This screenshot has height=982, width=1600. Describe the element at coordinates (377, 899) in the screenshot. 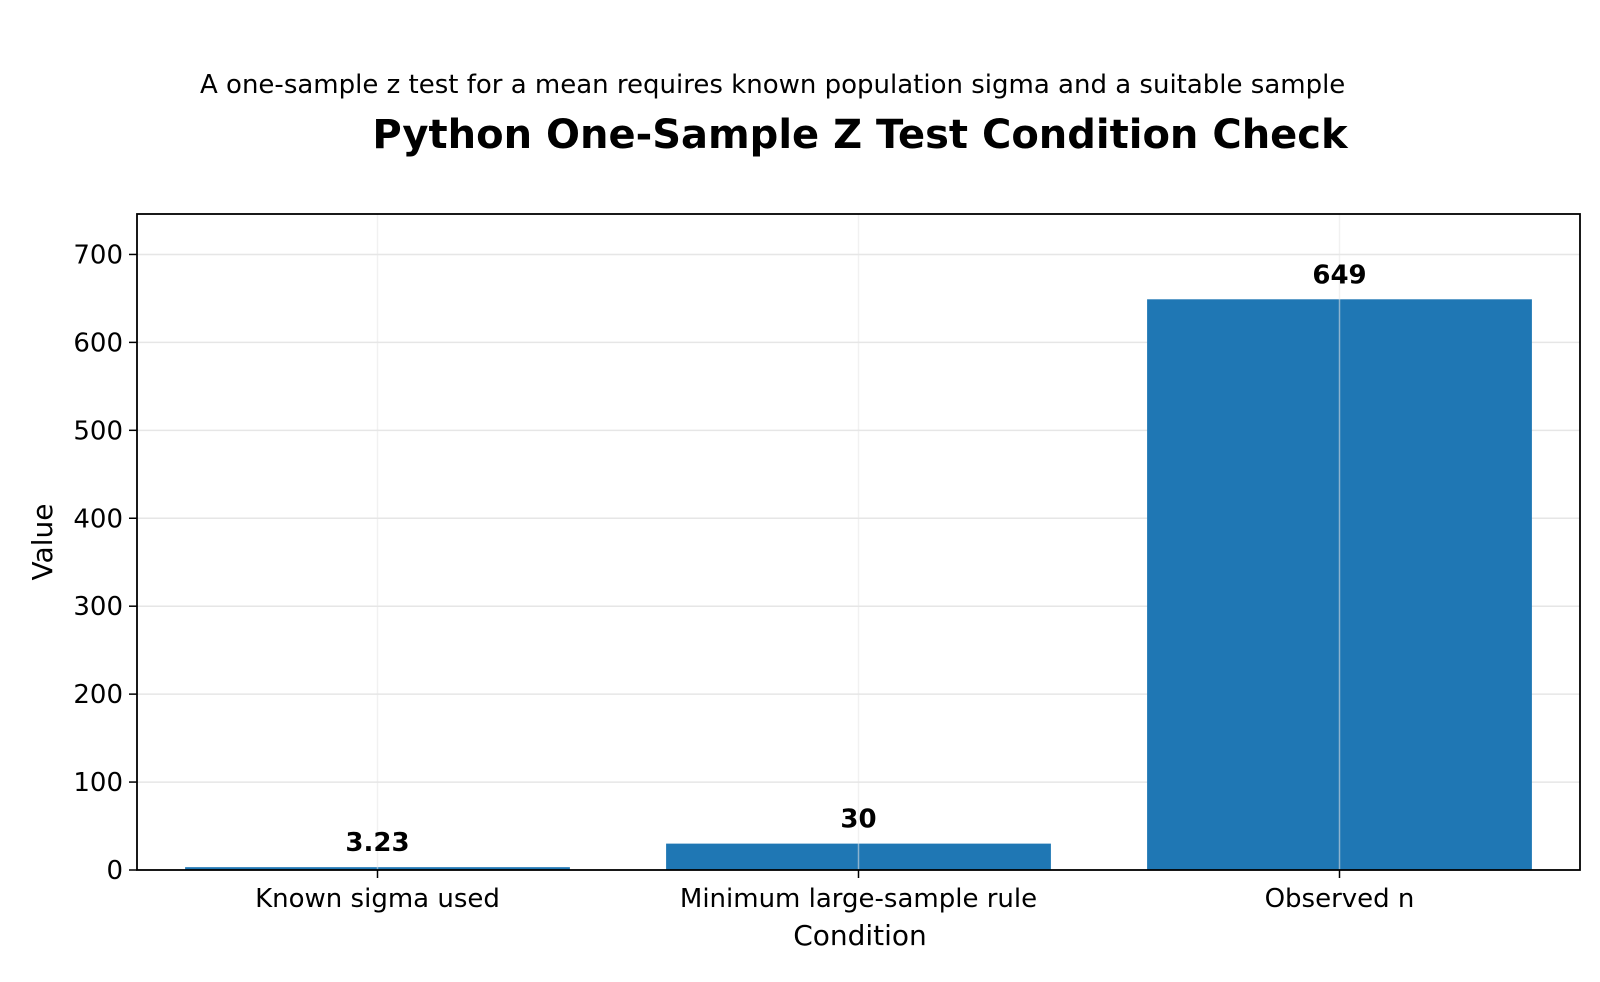

I see `x-tick-label: Known sigma used` at that location.